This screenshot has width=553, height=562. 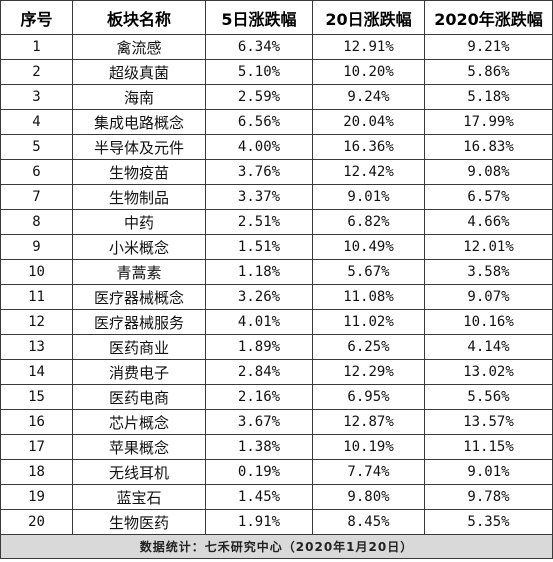 What do you see at coordinates (259, 147) in the screenshot?
I see `cell-5day-change: 4.00%` at bounding box center [259, 147].